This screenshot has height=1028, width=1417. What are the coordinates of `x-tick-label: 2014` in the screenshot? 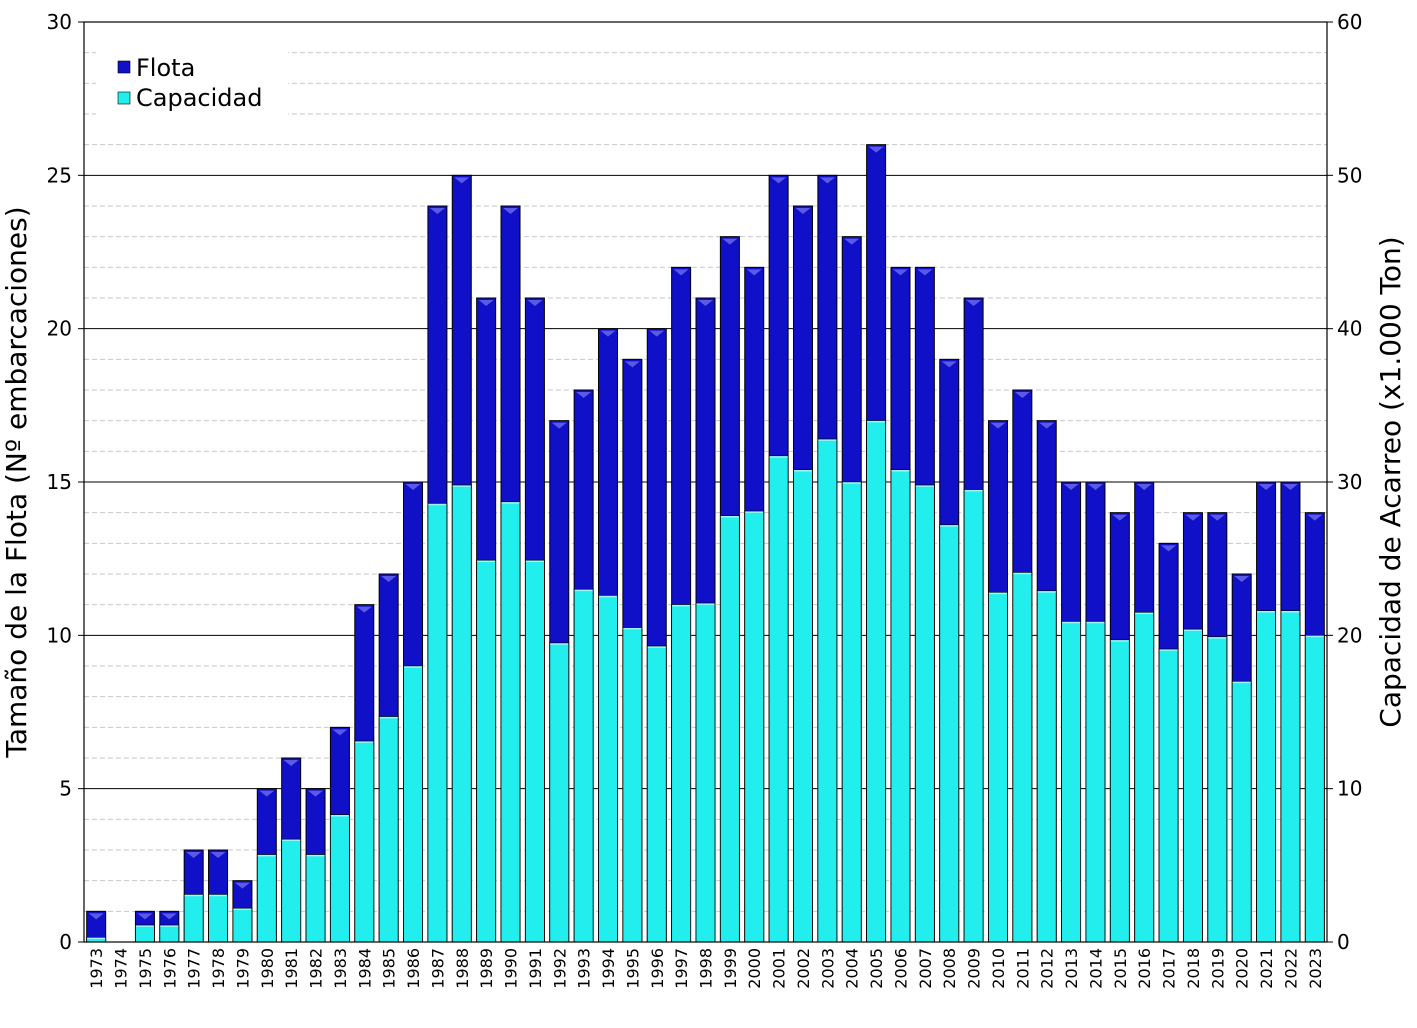 It's located at (1095, 968).